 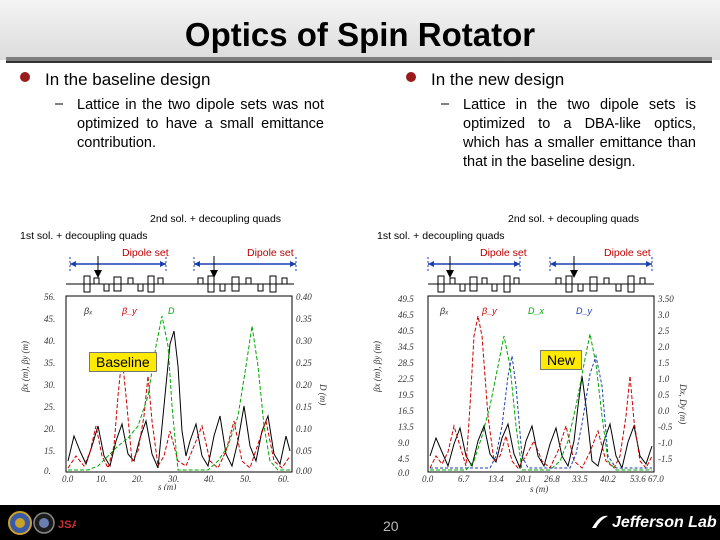 I want to click on svg-text: 1.5, so click(x=664, y=363).